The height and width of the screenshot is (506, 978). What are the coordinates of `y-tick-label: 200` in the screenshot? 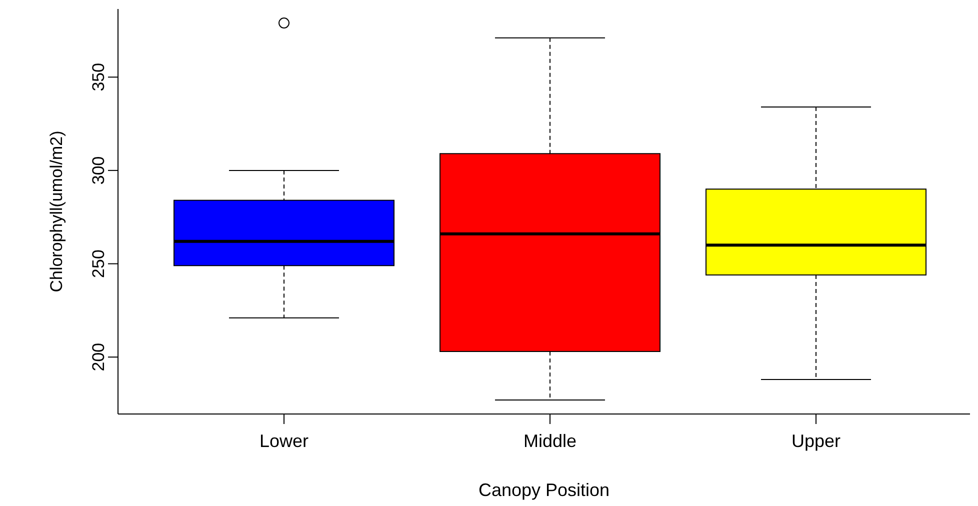 It's located at (98, 357).